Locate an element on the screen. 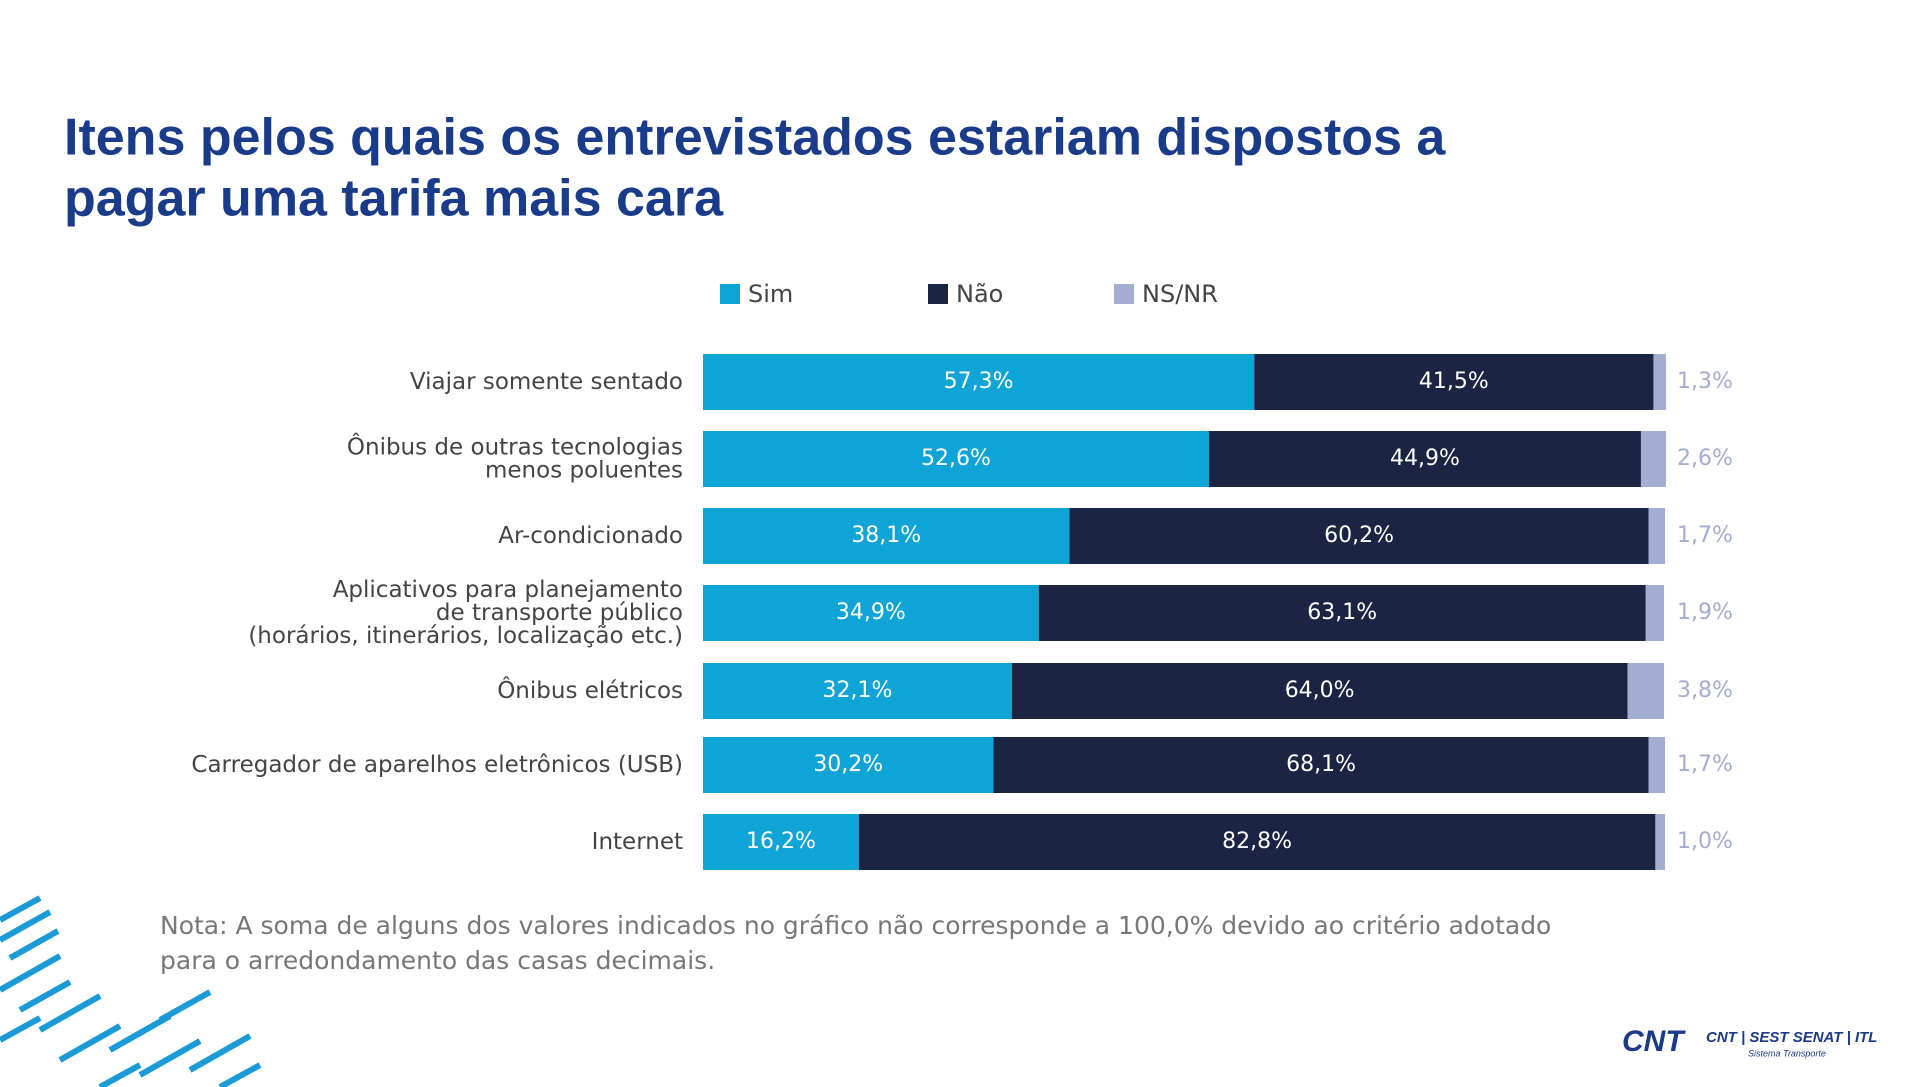 The width and height of the screenshot is (1920, 1087). data-label: 44,9% is located at coordinates (1425, 458).